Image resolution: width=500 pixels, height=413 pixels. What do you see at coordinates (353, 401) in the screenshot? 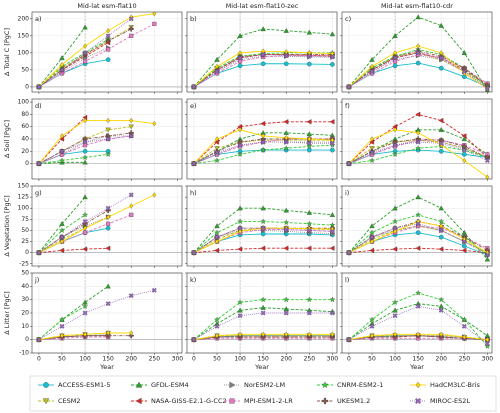
I see `legend-label: UKESM1.2` at bounding box center [353, 401].